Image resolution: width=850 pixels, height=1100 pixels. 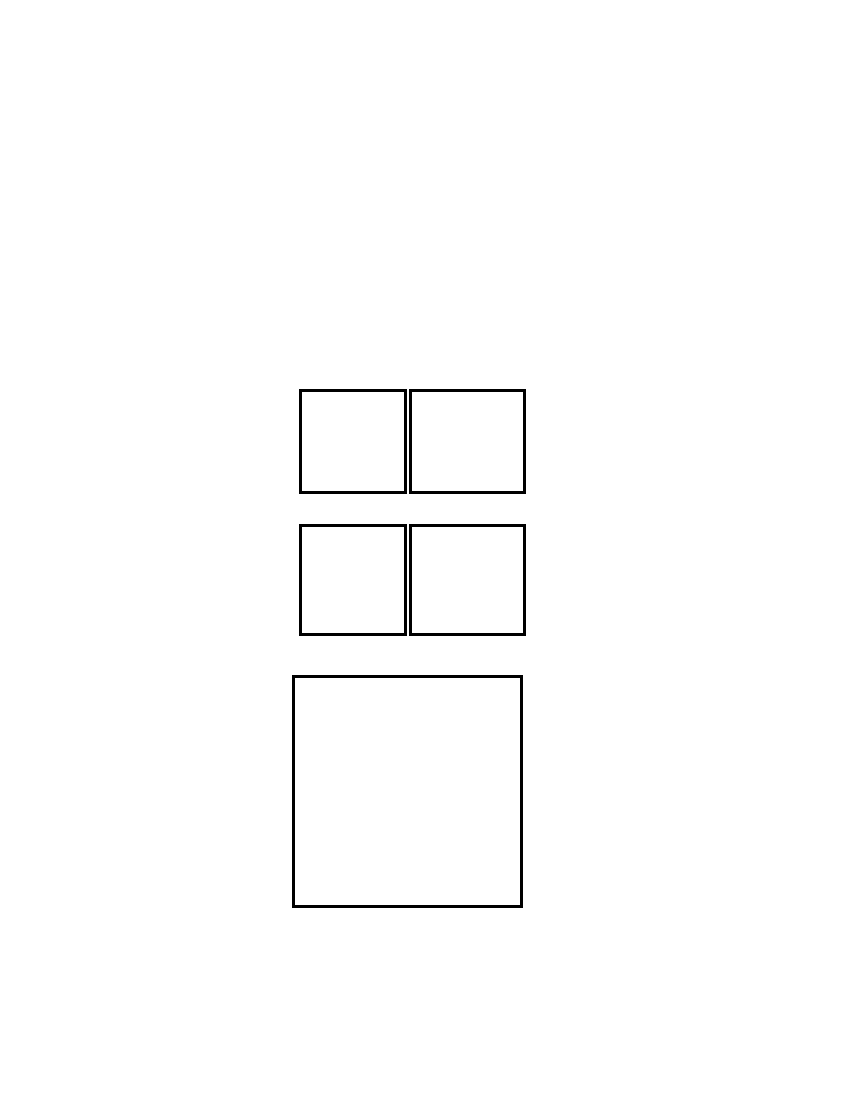 I want to click on particle-motion-original, so click(x=350, y=577).